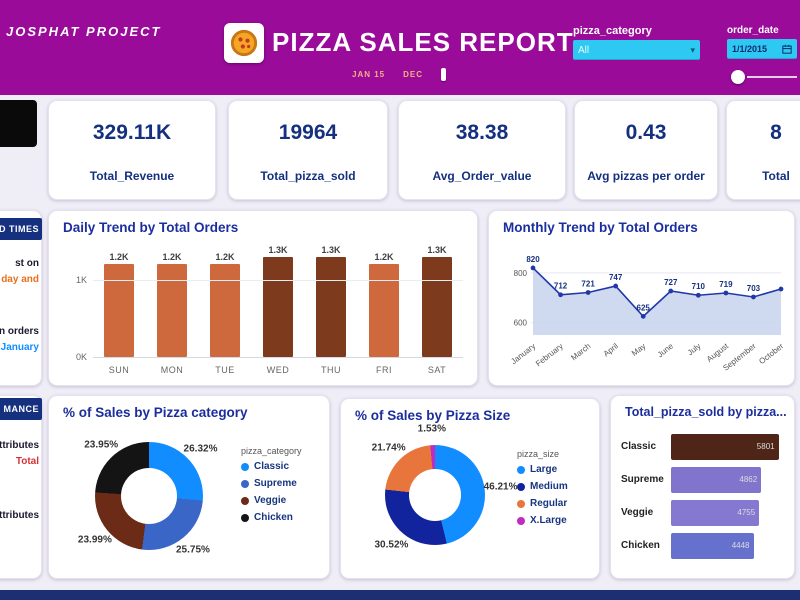 The image size is (800, 600). I want to click on pizza-logo-icon, so click(244, 43).